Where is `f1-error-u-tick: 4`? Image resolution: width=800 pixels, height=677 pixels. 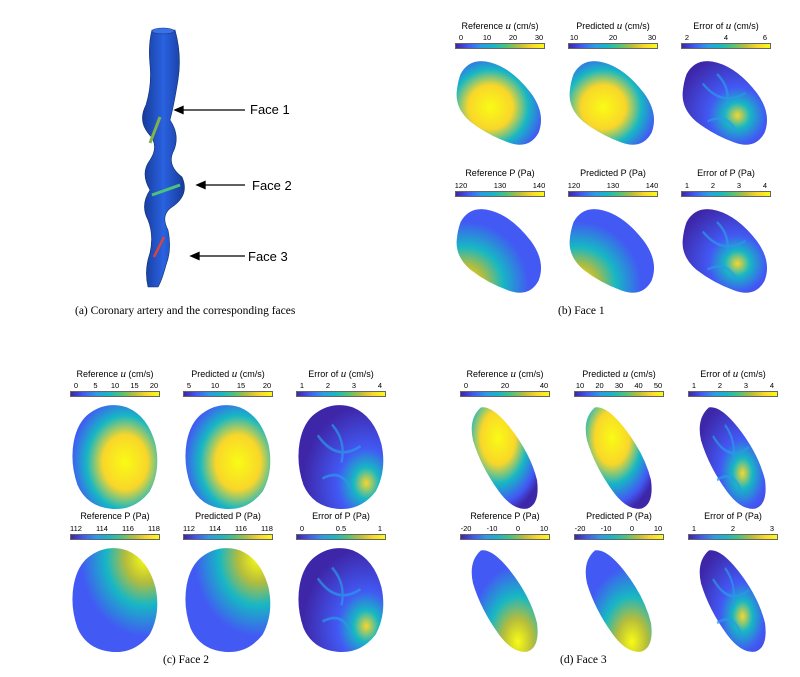 f1-error-u-tick: 4 is located at coordinates (726, 37).